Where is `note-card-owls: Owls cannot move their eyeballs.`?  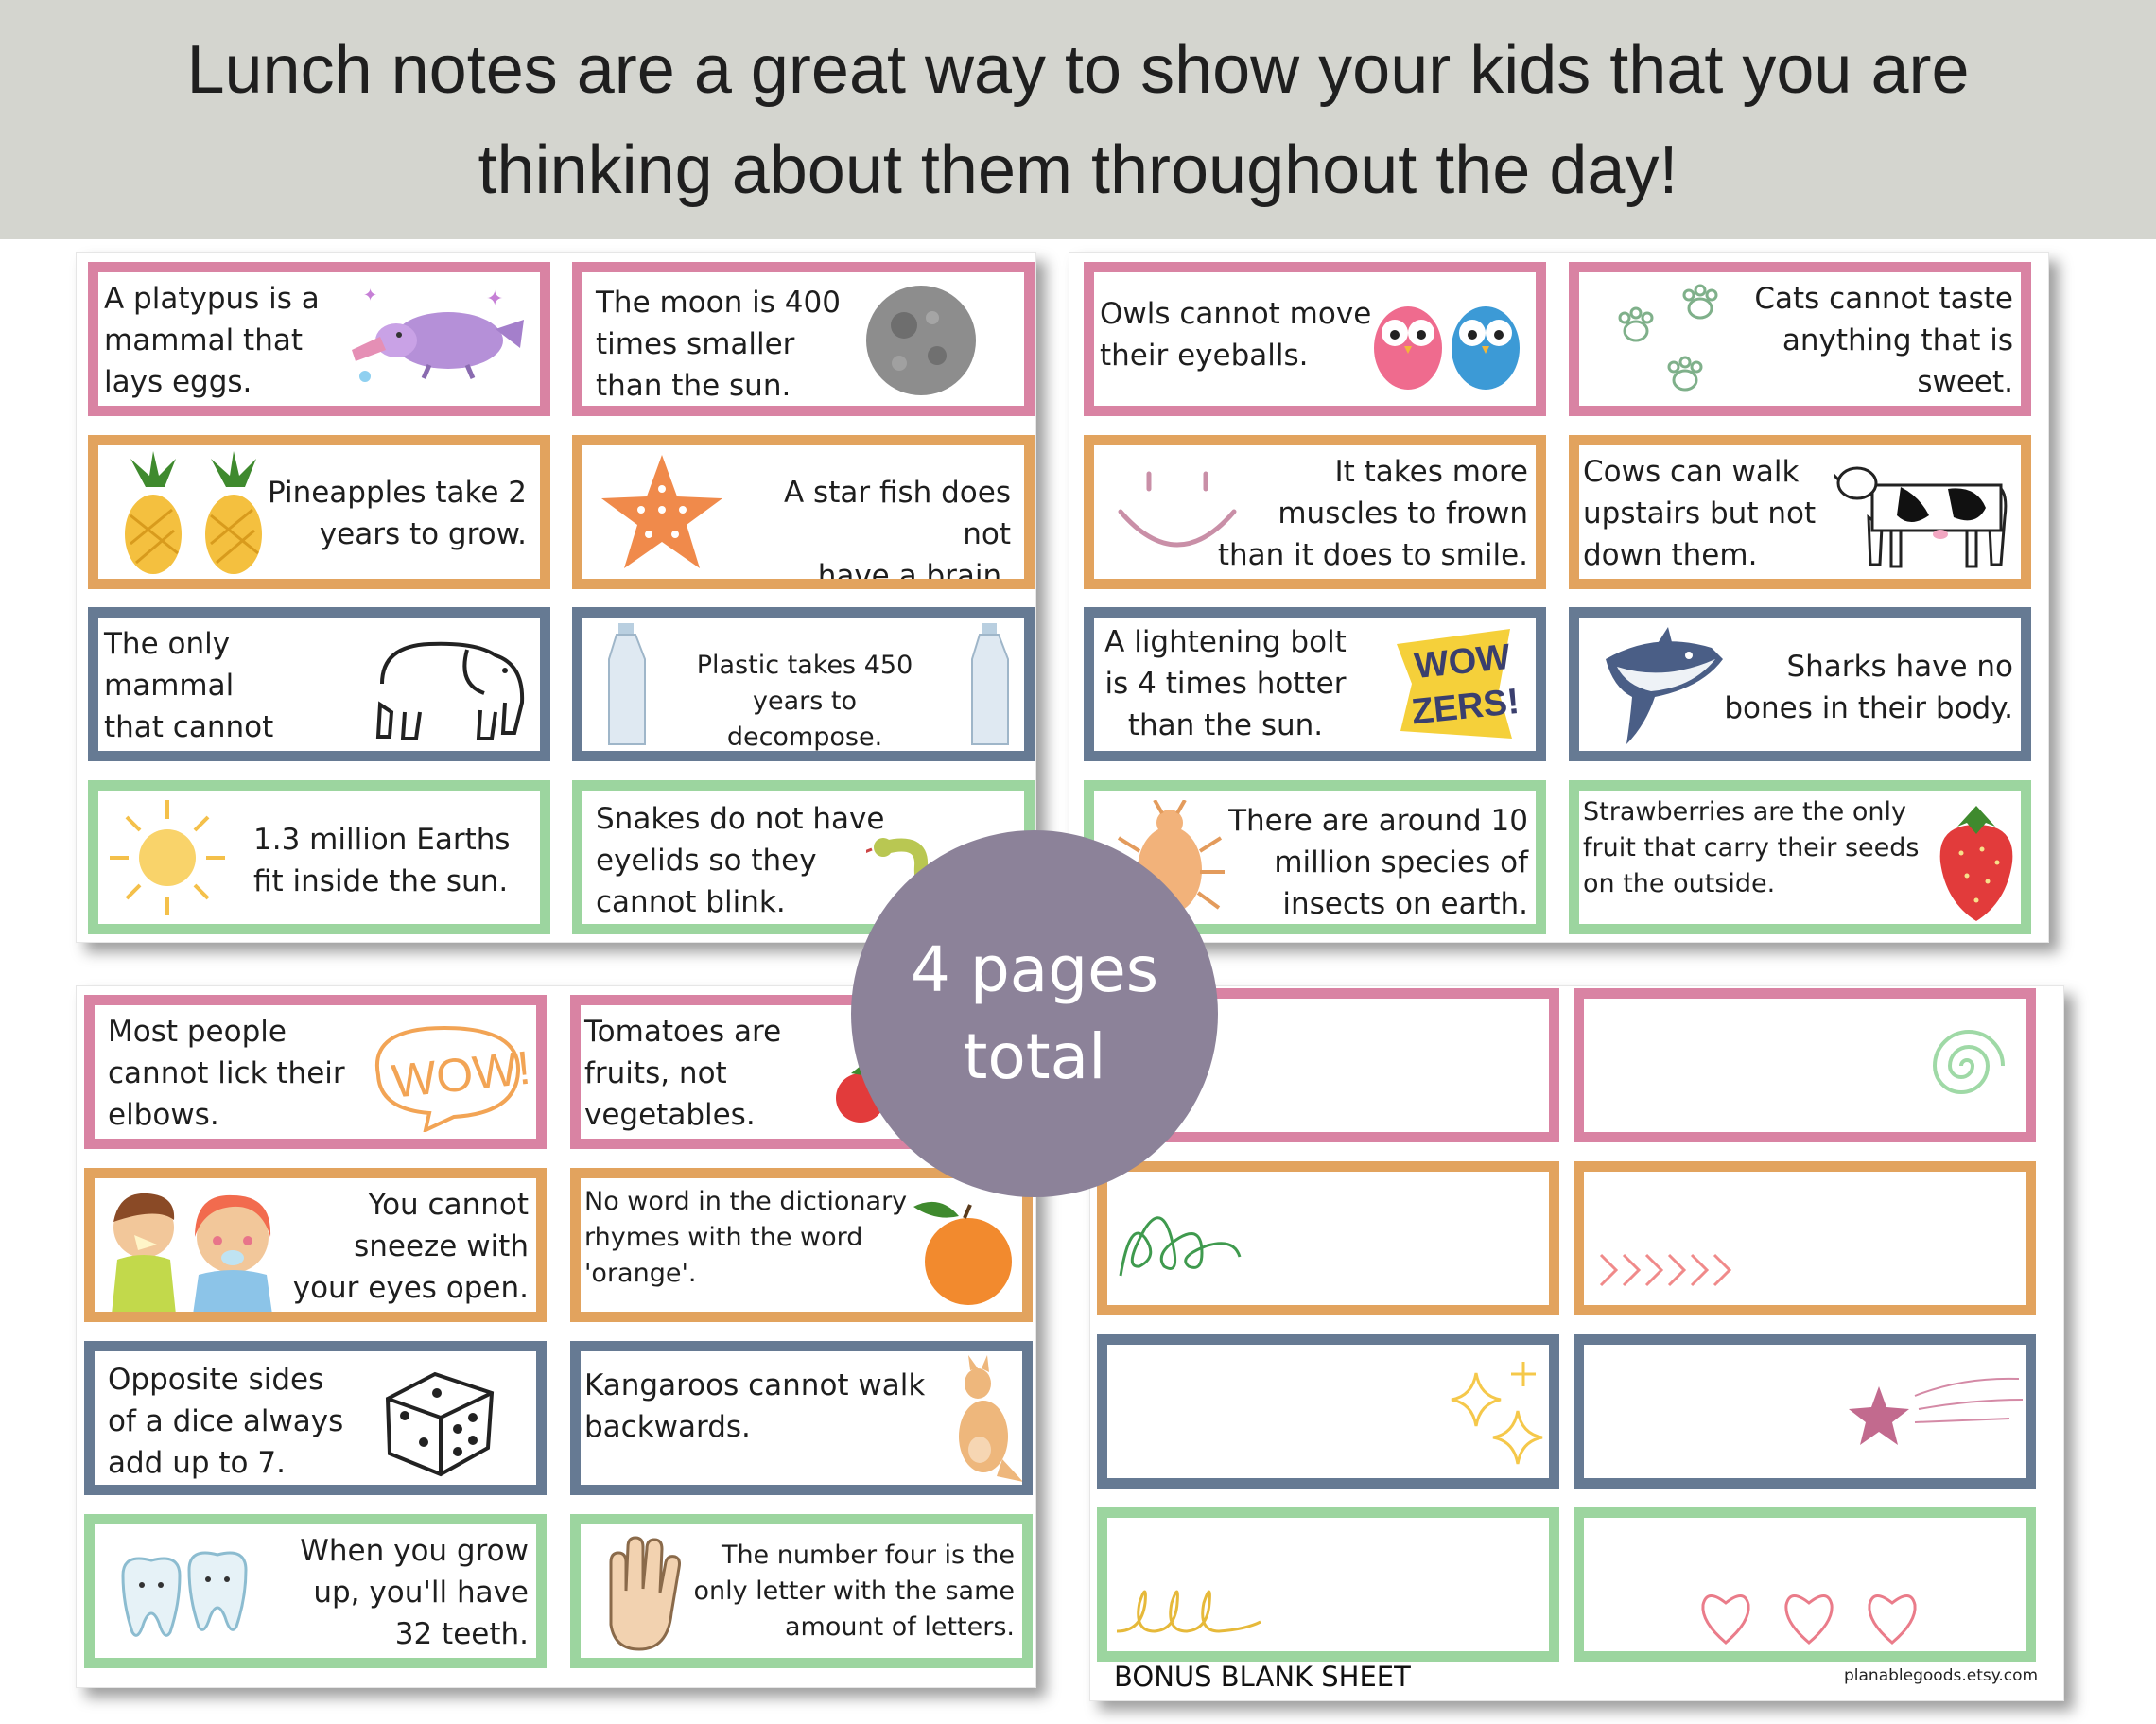
note-card-owls: Owls cannot move their eyeballs. is located at coordinates (1315, 339).